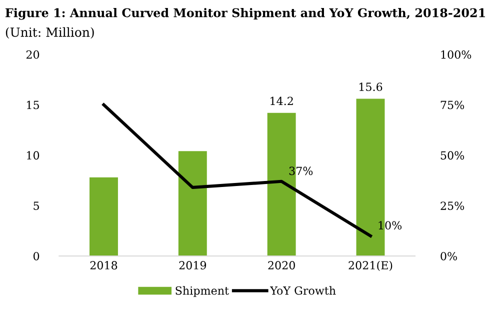 The height and width of the screenshot is (320, 494). What do you see at coordinates (303, 290) in the screenshot?
I see `legend-label: YoY Growth` at bounding box center [303, 290].